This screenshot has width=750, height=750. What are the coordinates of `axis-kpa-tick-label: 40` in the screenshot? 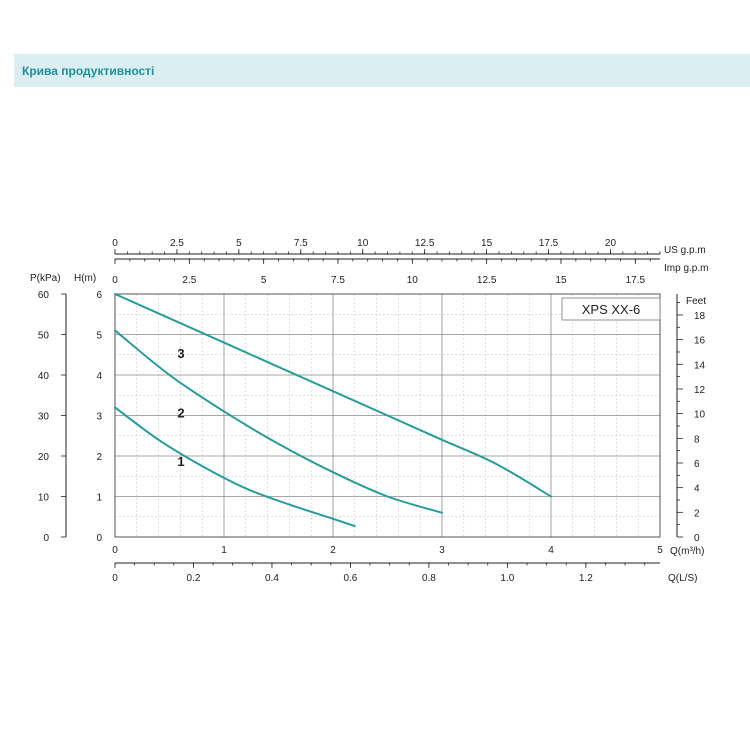 It's located at (44, 376).